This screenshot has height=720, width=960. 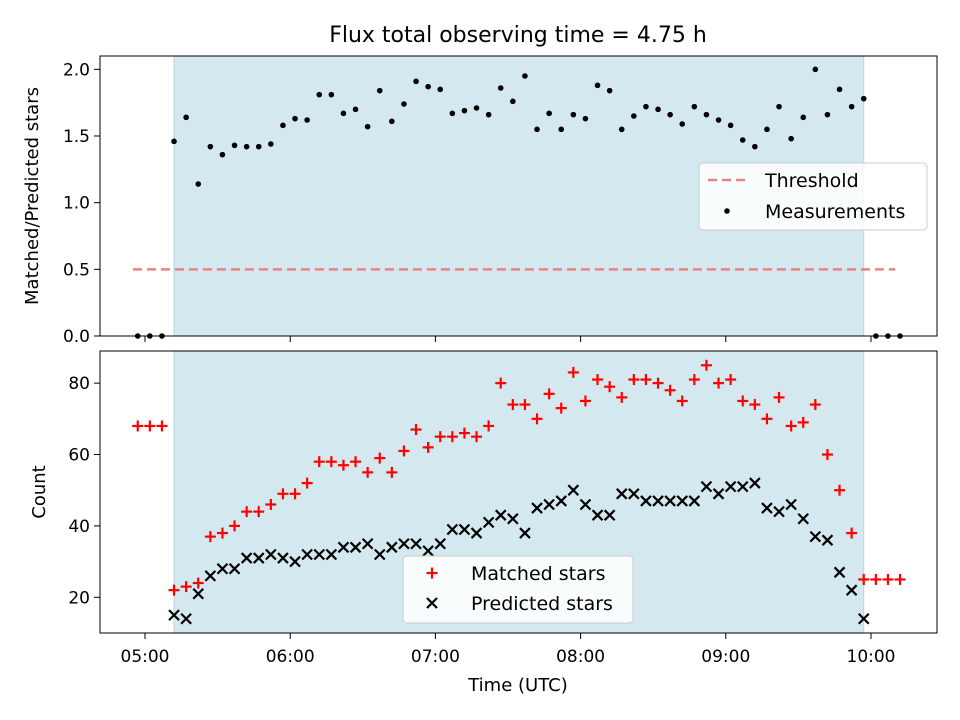 I want to click on top-y-tick-label: 0.0, so click(x=76, y=337).